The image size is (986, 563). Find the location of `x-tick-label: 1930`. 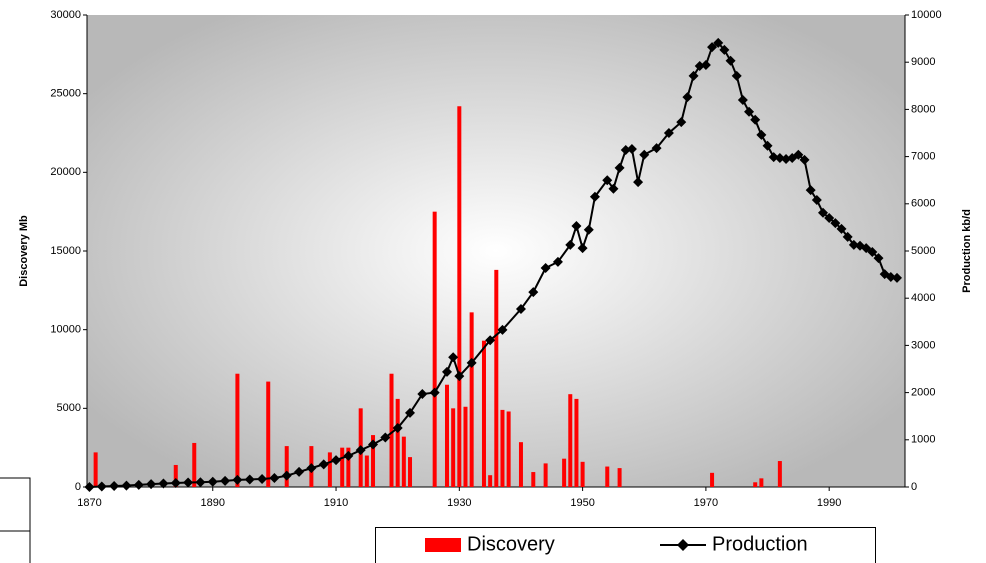

x-tick-label: 1930 is located at coordinates (459, 503).